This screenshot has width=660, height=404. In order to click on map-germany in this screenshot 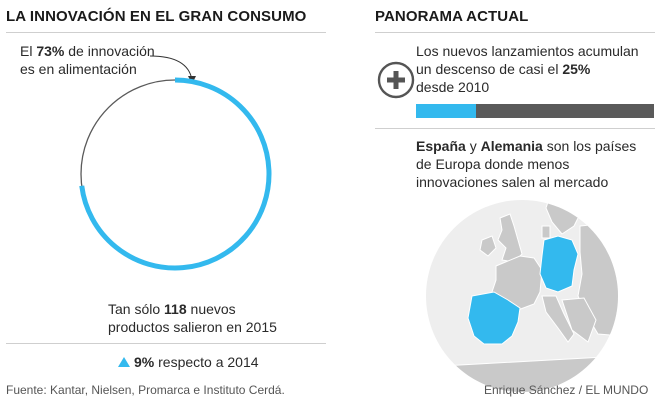, I will do `click(559, 264)`.